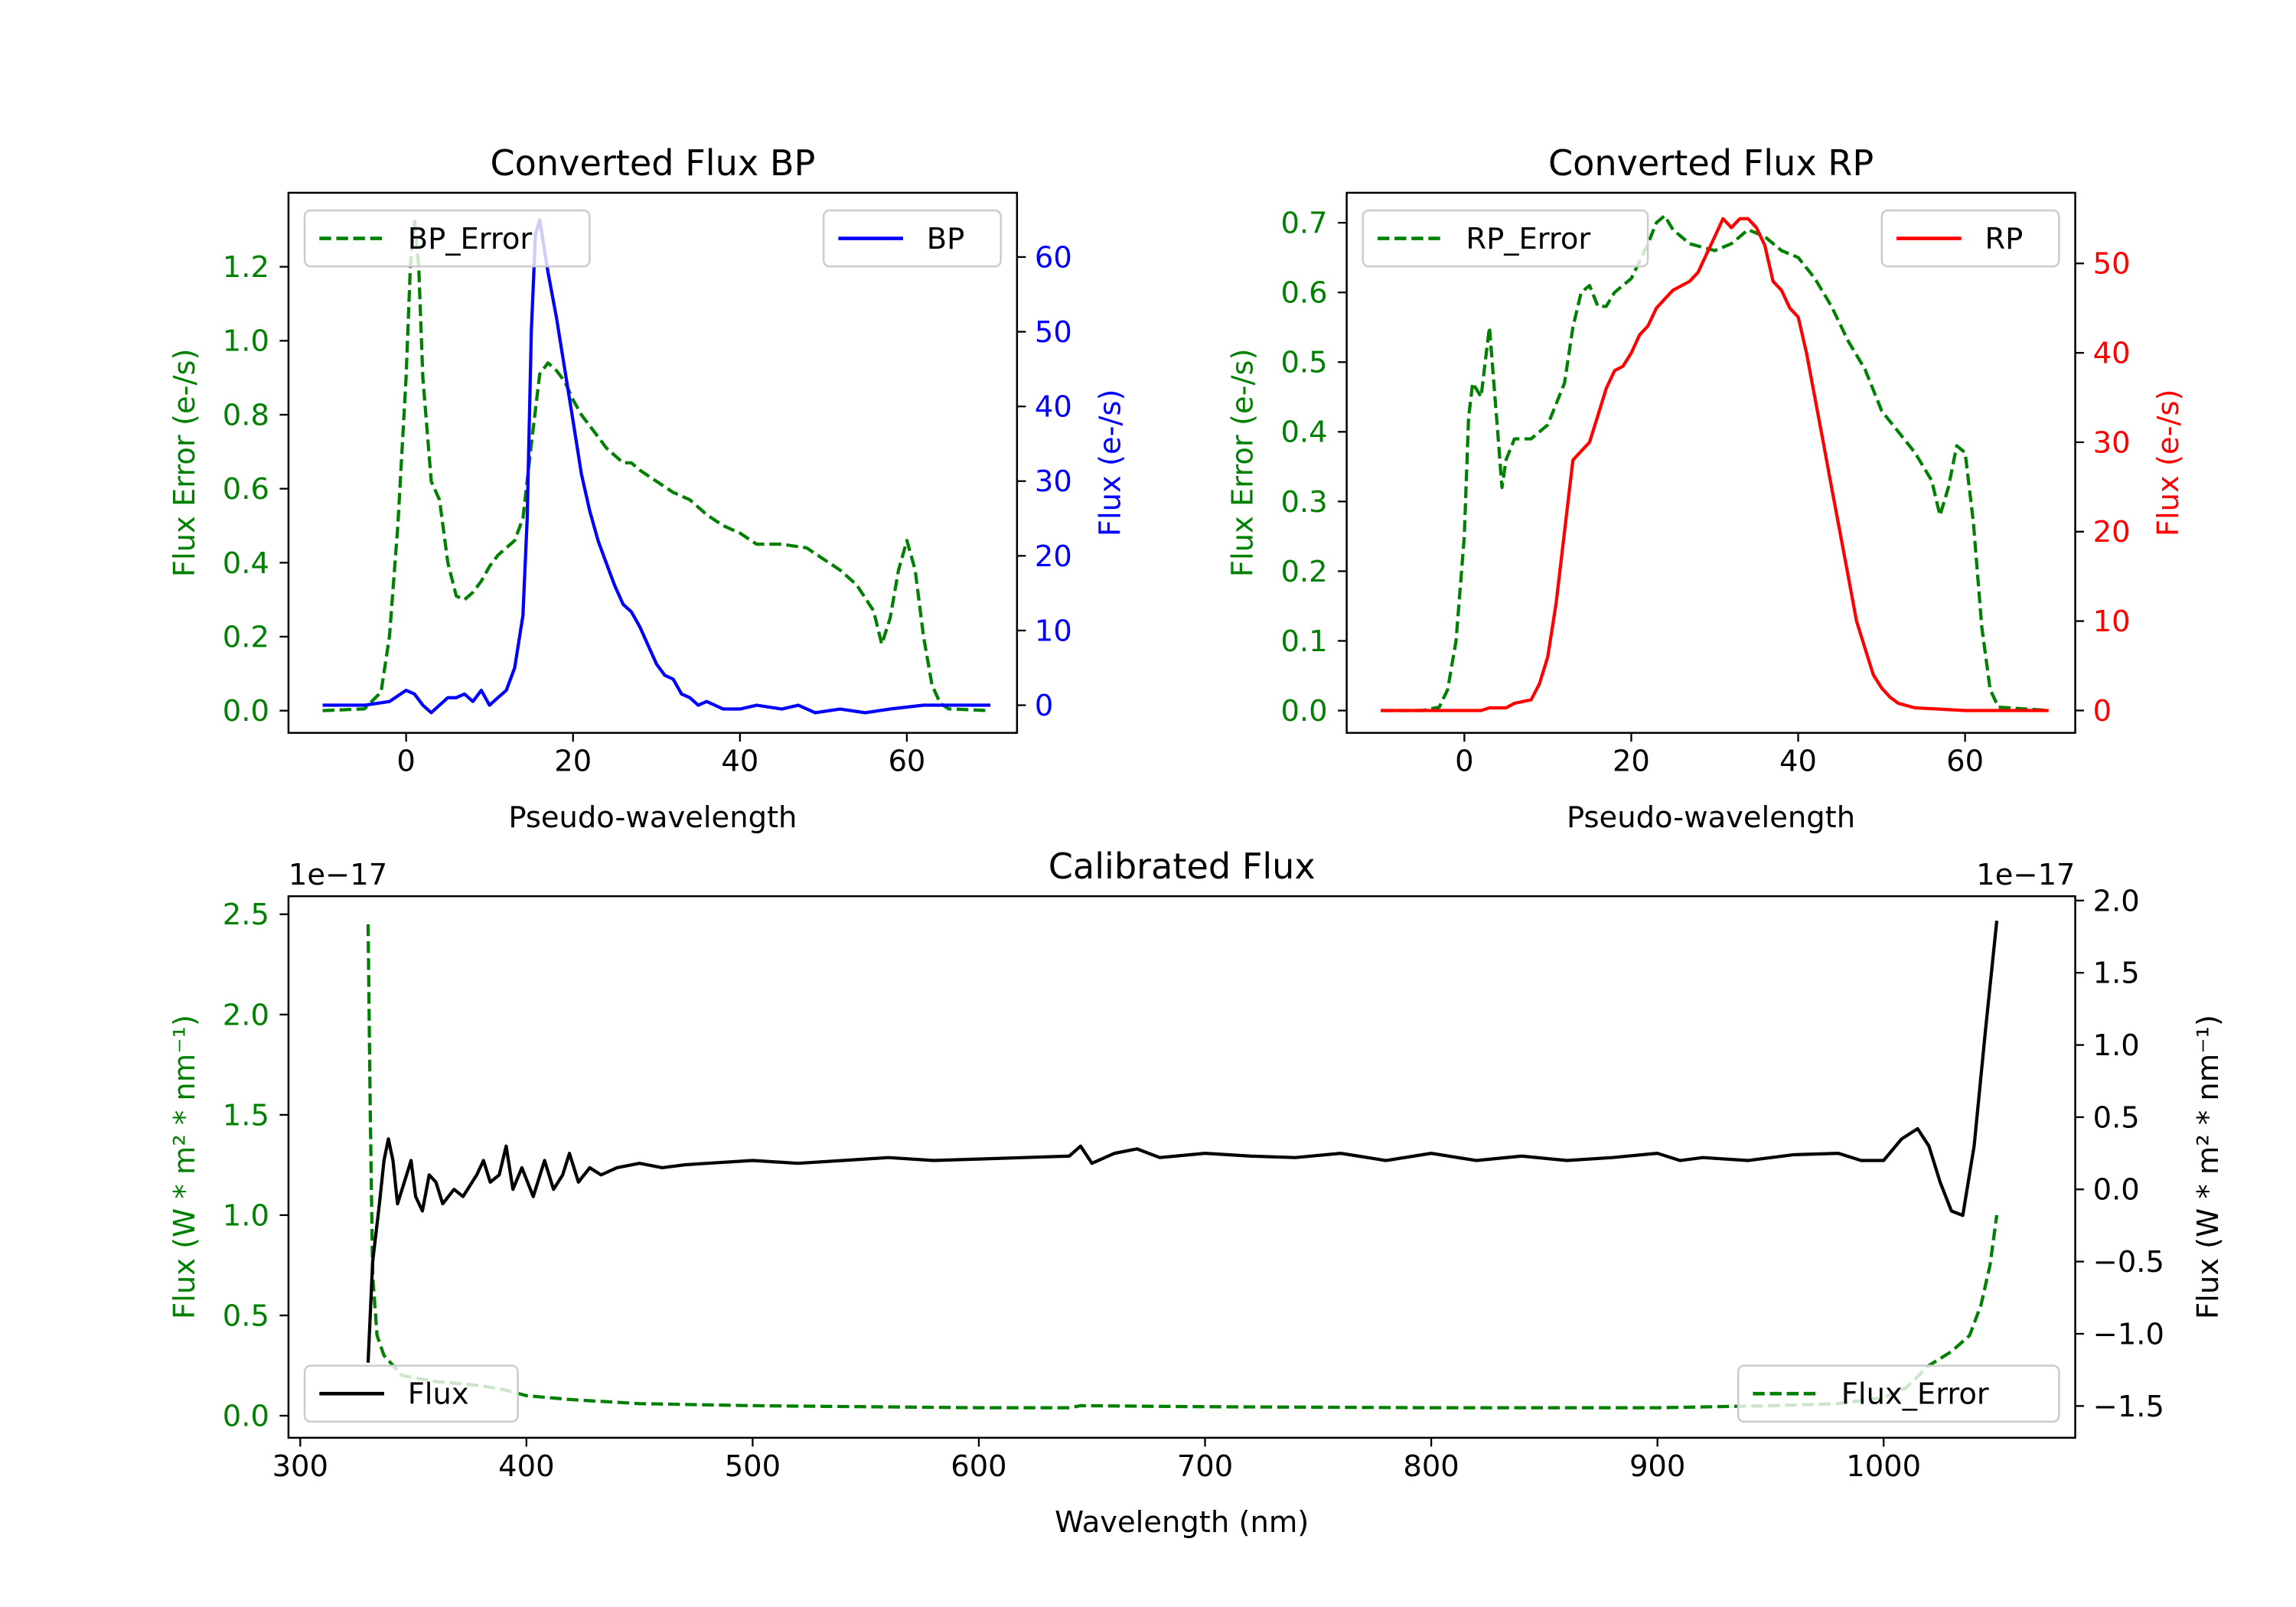 Image resolution: width=2296 pixels, height=1607 pixels. I want to click on y-left-axis-label: Flux (W * m² * nm⁻¹), so click(185, 1167).